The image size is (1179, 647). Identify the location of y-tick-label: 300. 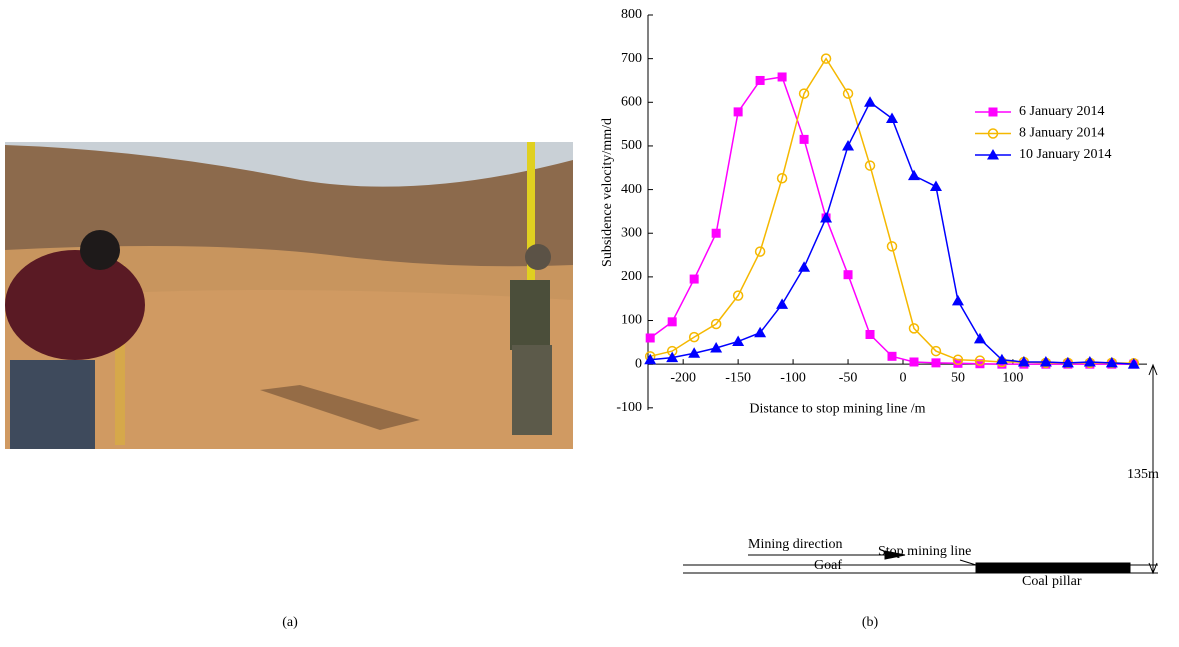
(631, 232).